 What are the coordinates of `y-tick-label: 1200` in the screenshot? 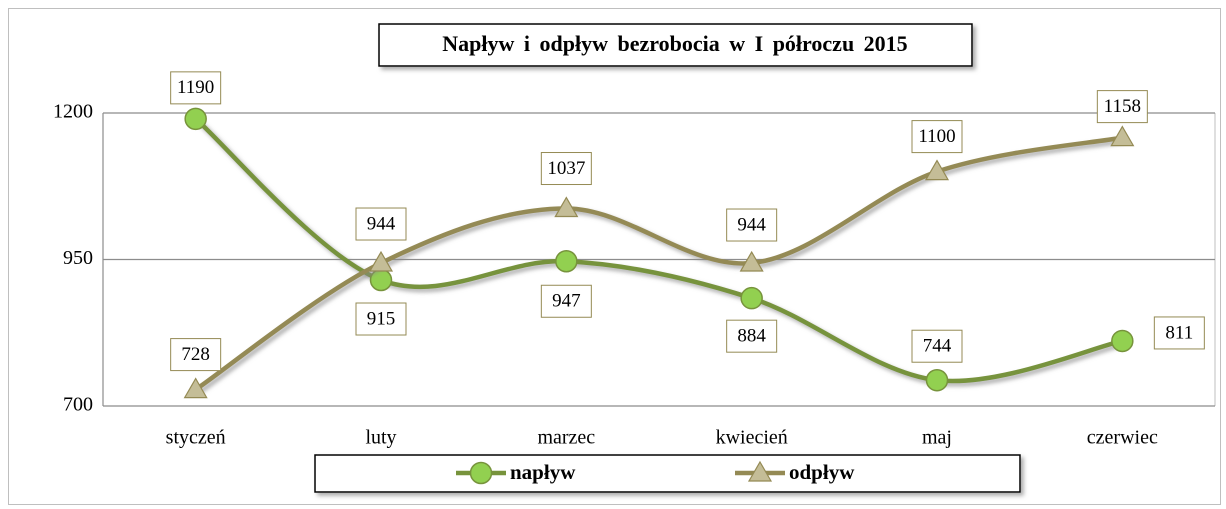 It's located at (73, 112).